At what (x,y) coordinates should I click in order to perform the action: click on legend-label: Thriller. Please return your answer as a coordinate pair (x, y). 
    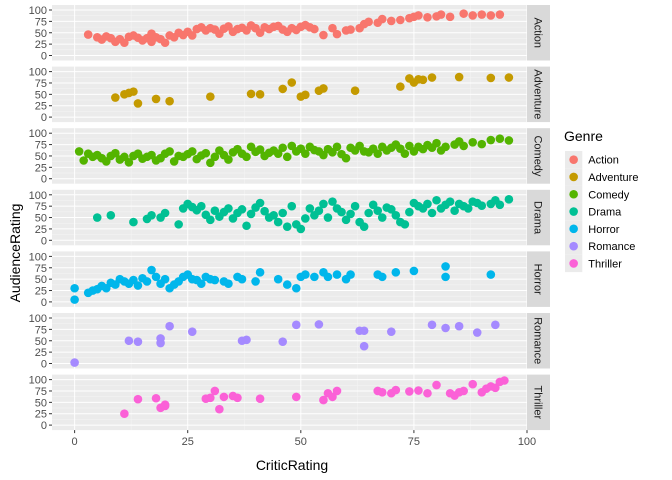
    Looking at the image, I should click on (605, 264).